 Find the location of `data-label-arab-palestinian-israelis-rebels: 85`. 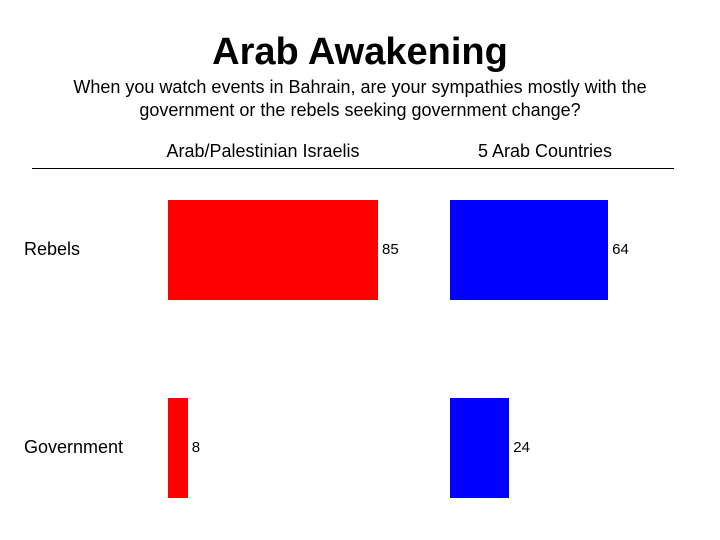

data-label-arab-palestinian-israelis-rebels: 85 is located at coordinates (390, 249).